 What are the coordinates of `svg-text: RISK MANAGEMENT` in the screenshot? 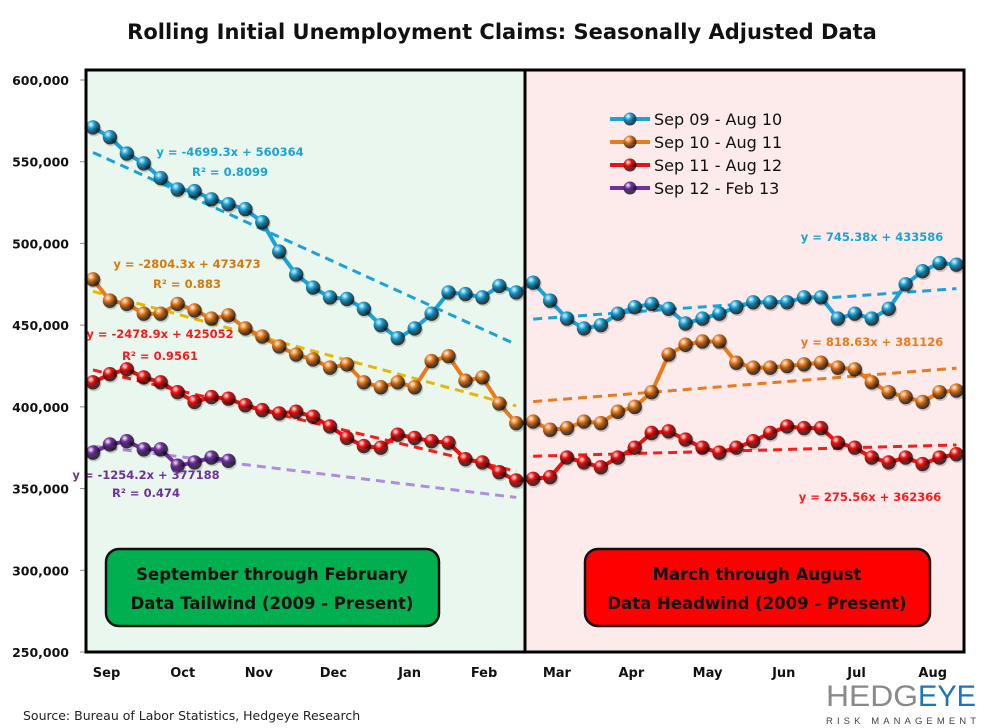 It's located at (901, 721).